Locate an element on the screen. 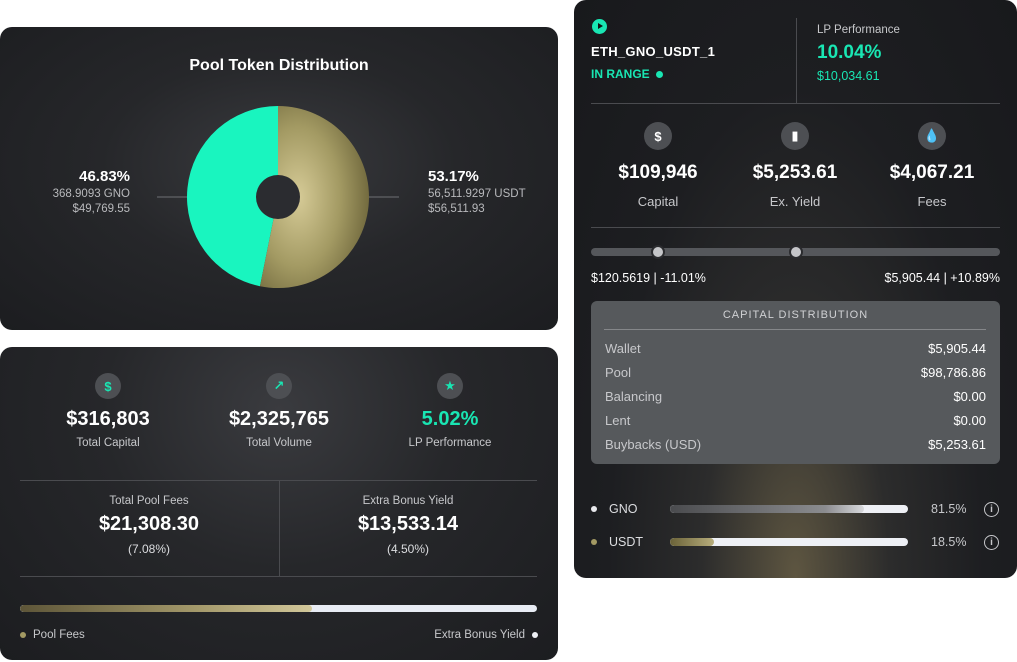  legend-bonus-yield-label: Extra Bonus Yield is located at coordinates (479, 635).